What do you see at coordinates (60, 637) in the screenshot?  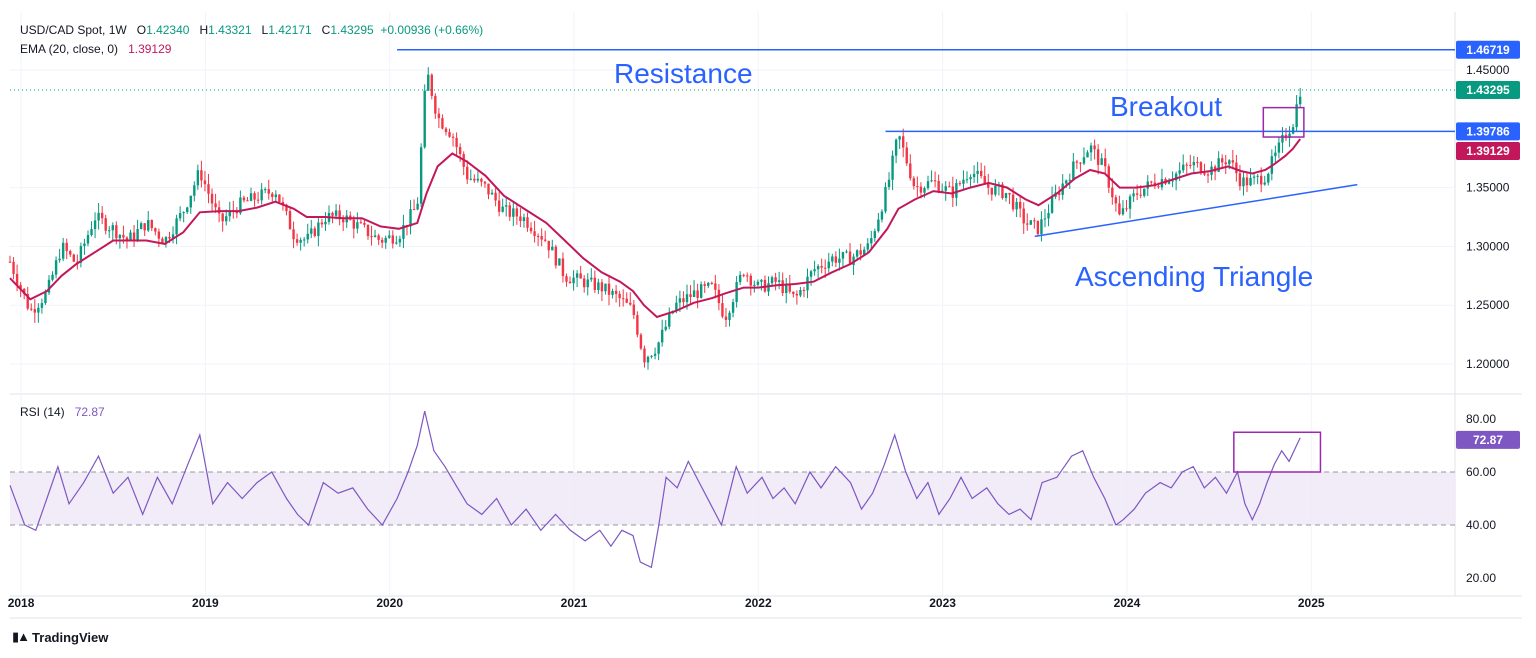 I see `tradingview-logo: ▮▲ TradingView` at bounding box center [60, 637].